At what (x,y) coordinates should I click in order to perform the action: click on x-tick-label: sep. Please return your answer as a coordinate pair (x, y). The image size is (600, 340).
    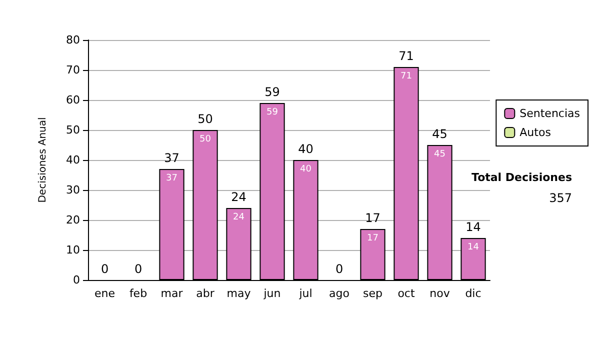
    Looking at the image, I should click on (373, 293).